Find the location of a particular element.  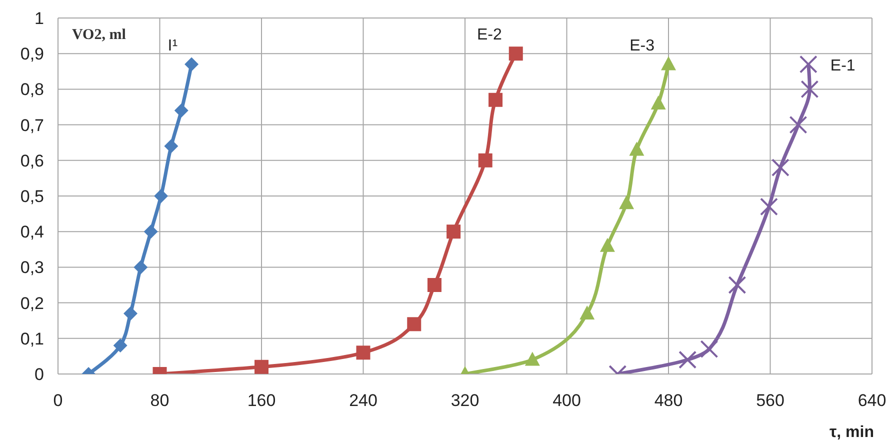

x-tick-label: 640 is located at coordinates (872, 400).